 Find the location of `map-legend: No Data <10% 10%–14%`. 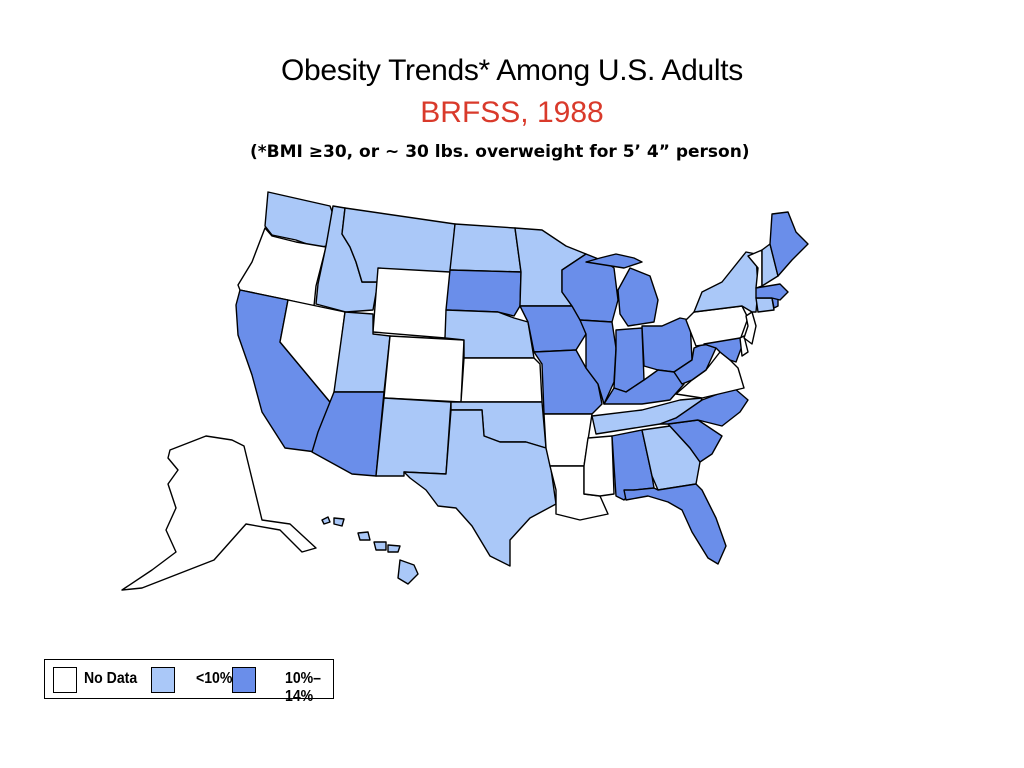

map-legend: No Data <10% 10%–14% is located at coordinates (189, 682).